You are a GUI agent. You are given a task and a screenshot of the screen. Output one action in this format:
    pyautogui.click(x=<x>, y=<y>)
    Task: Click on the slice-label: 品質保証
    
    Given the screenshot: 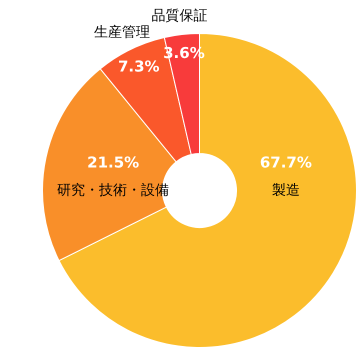 What is the action you would take?
    pyautogui.click(x=180, y=16)
    